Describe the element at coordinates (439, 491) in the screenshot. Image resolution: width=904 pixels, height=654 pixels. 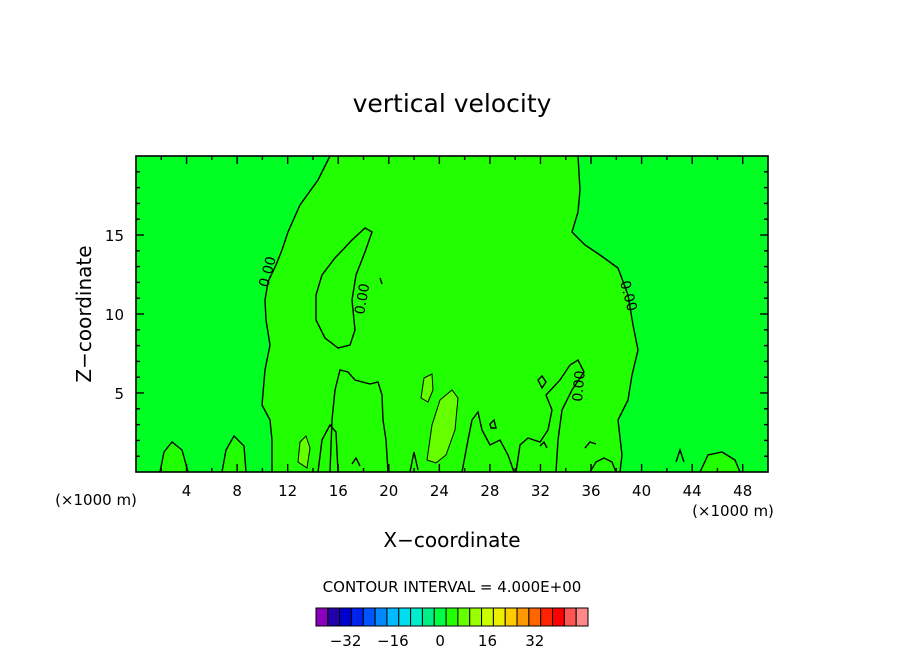
I see `x-tick-label: 24` at that location.